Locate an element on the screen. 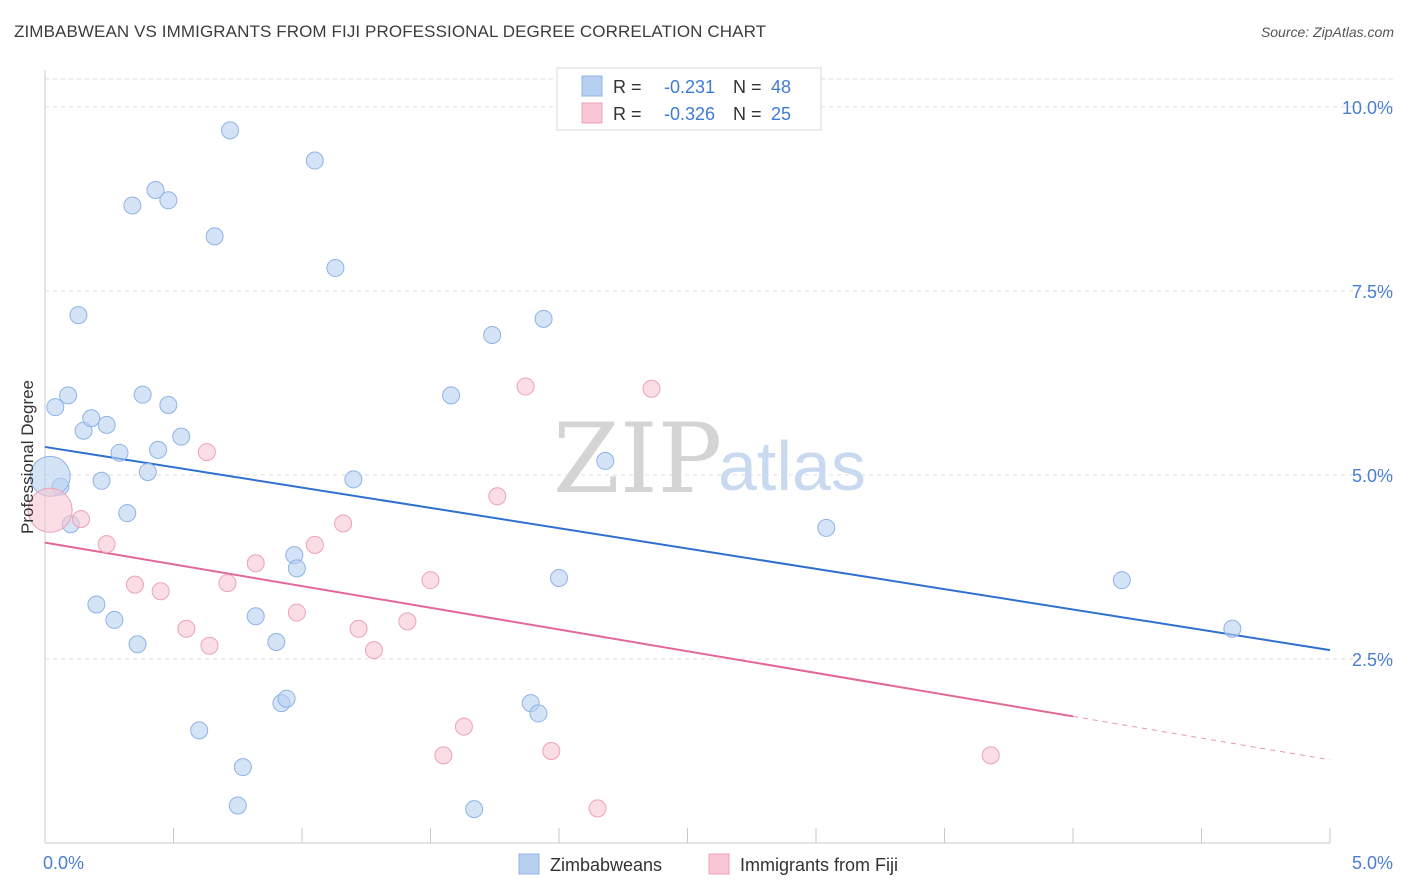  y-tick-labels: 2.5% 5.0% 7.5% 10.0% is located at coordinates (1367, 384).